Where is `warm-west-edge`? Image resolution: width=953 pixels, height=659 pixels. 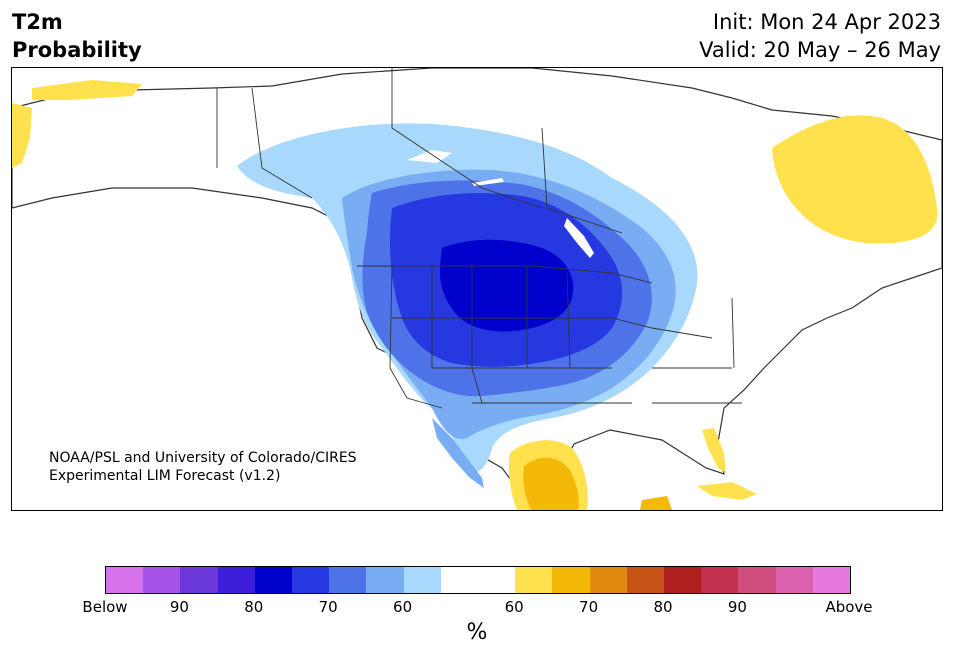
warm-west-edge is located at coordinates (22, 135).